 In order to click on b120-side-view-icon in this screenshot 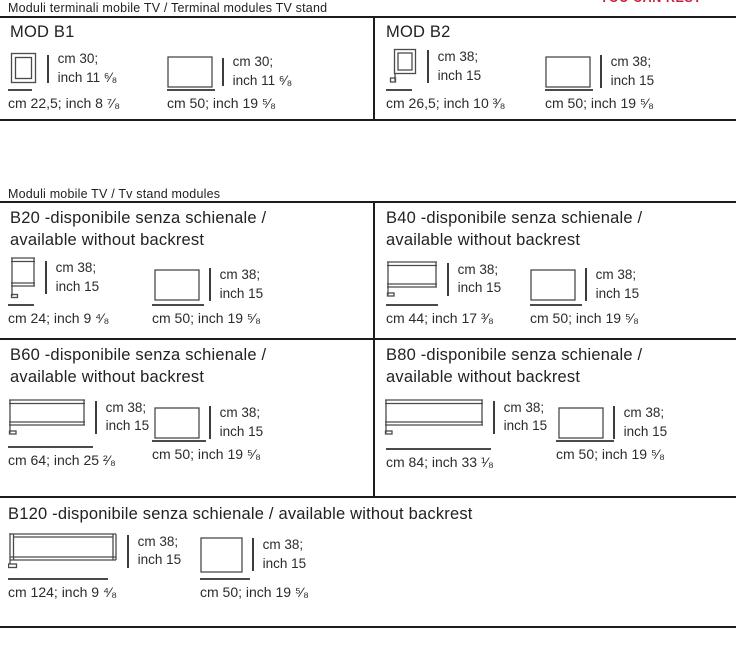, I will do `click(62, 551)`.